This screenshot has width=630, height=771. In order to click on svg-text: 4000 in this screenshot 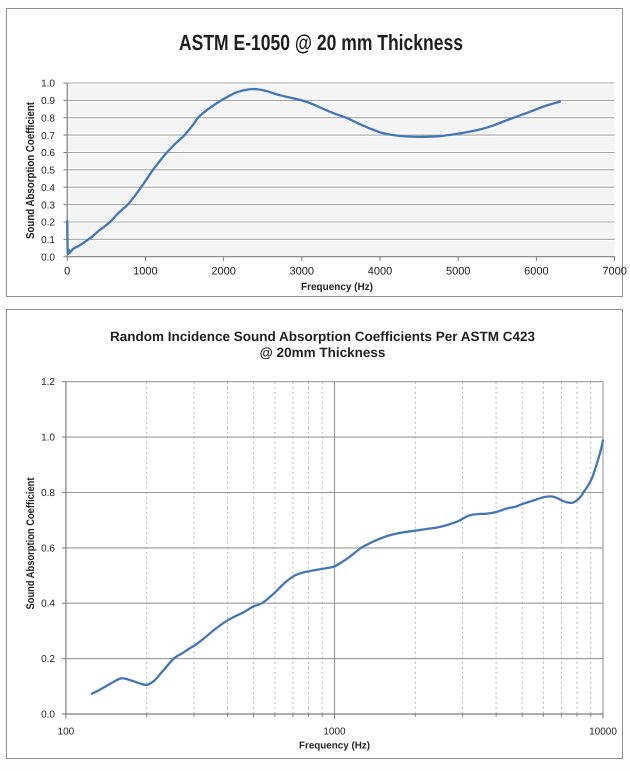, I will do `click(380, 272)`.